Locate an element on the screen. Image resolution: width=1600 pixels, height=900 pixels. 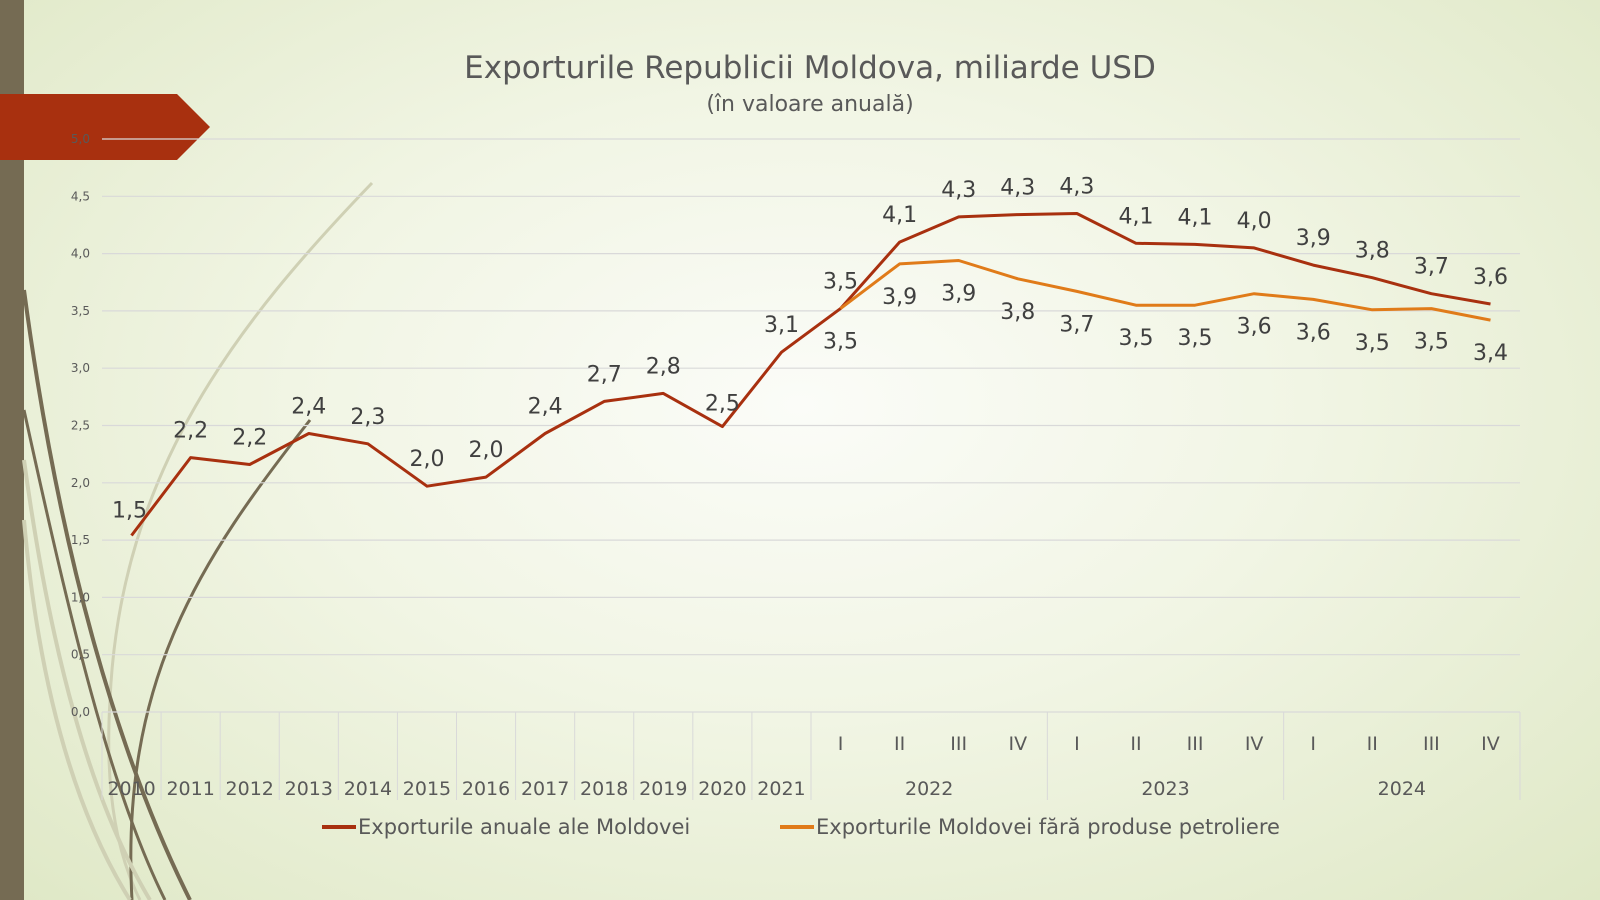
x-year-label: 2011 is located at coordinates (190, 789).